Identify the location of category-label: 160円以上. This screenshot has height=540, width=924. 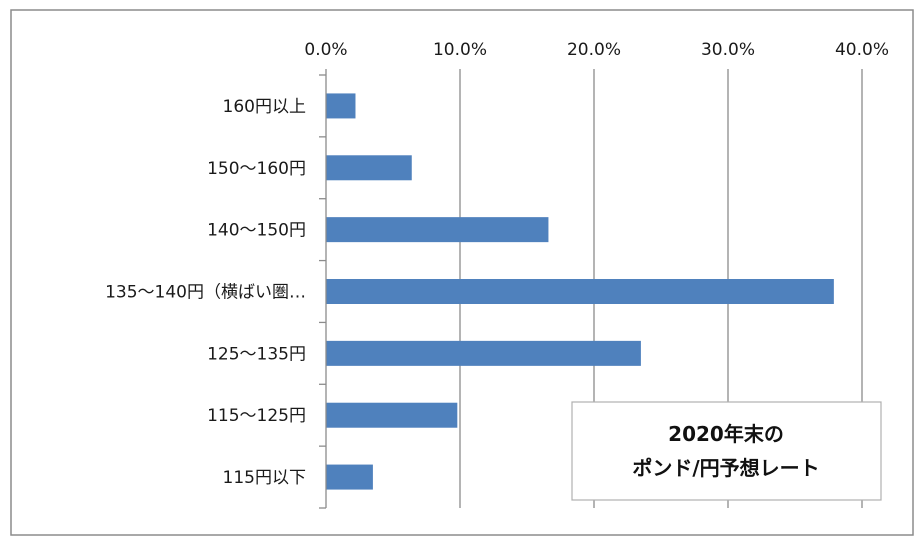
(264, 107).